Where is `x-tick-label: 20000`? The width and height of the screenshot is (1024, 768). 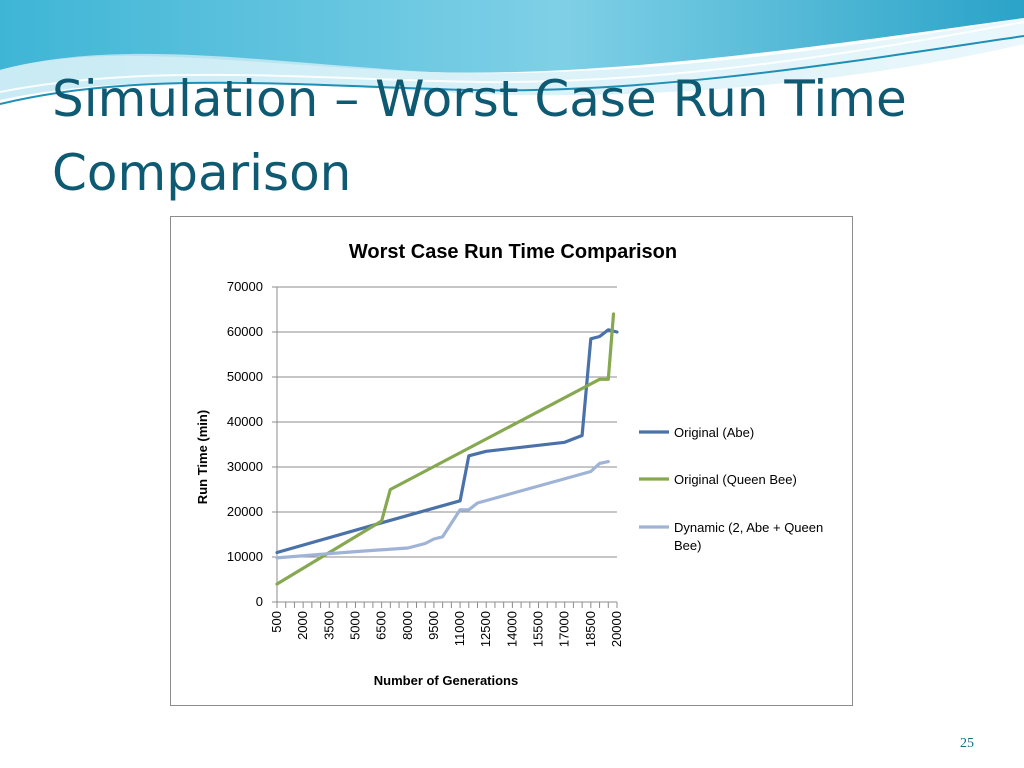 x-tick-label: 20000 is located at coordinates (616, 629).